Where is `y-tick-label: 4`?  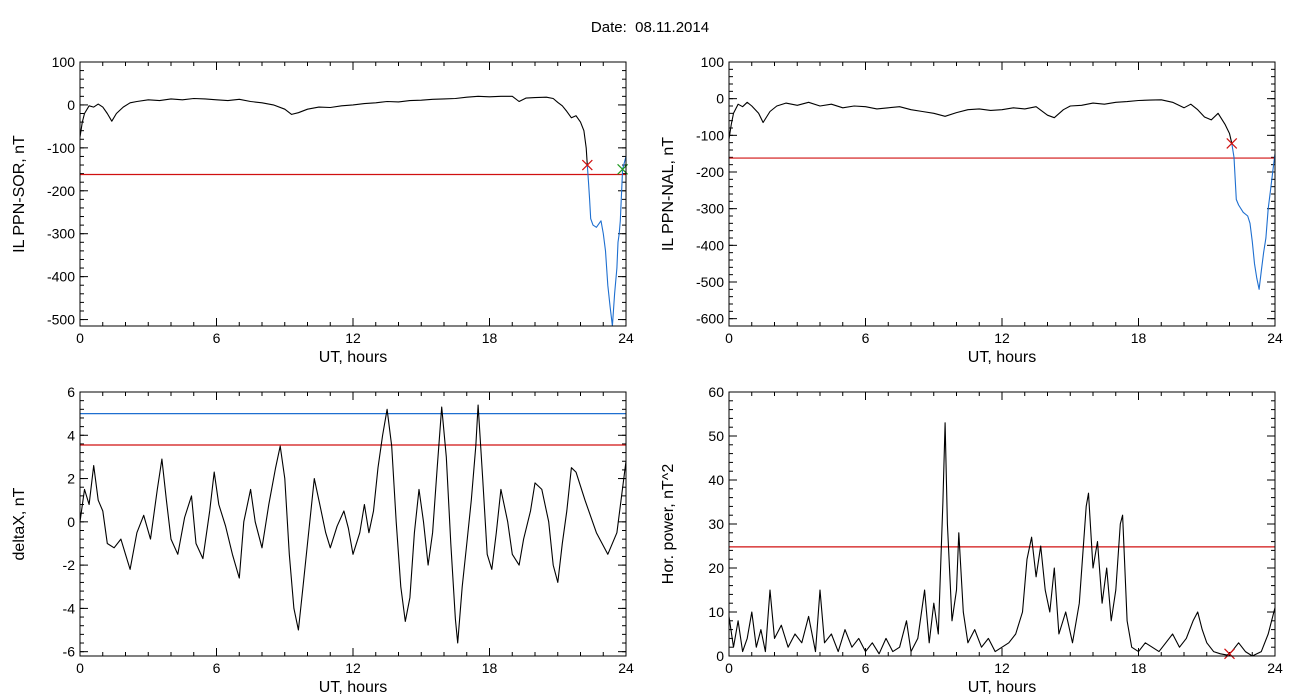 y-tick-label: 4 is located at coordinates (71, 435).